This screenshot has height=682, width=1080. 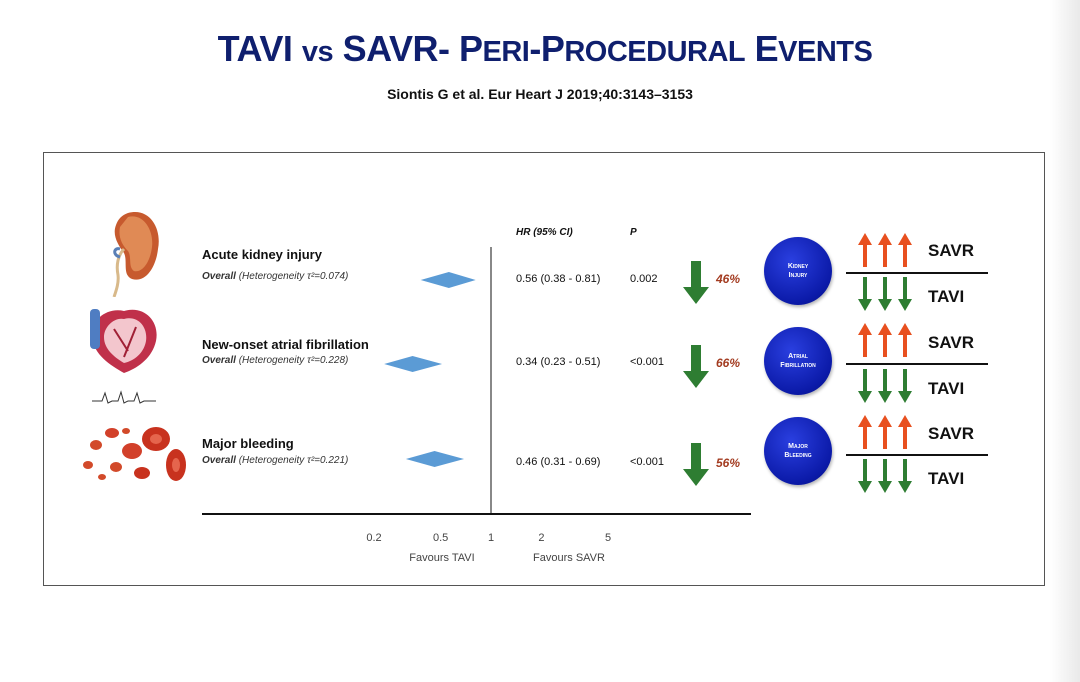 I want to click on badge-line: Atrial, so click(x=798, y=356).